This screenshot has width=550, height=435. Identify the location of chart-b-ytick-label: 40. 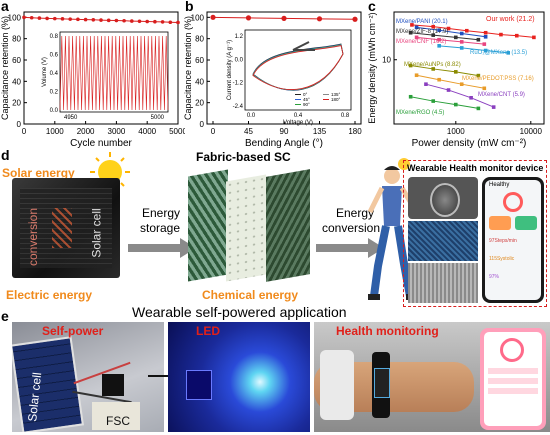
(199, 81).